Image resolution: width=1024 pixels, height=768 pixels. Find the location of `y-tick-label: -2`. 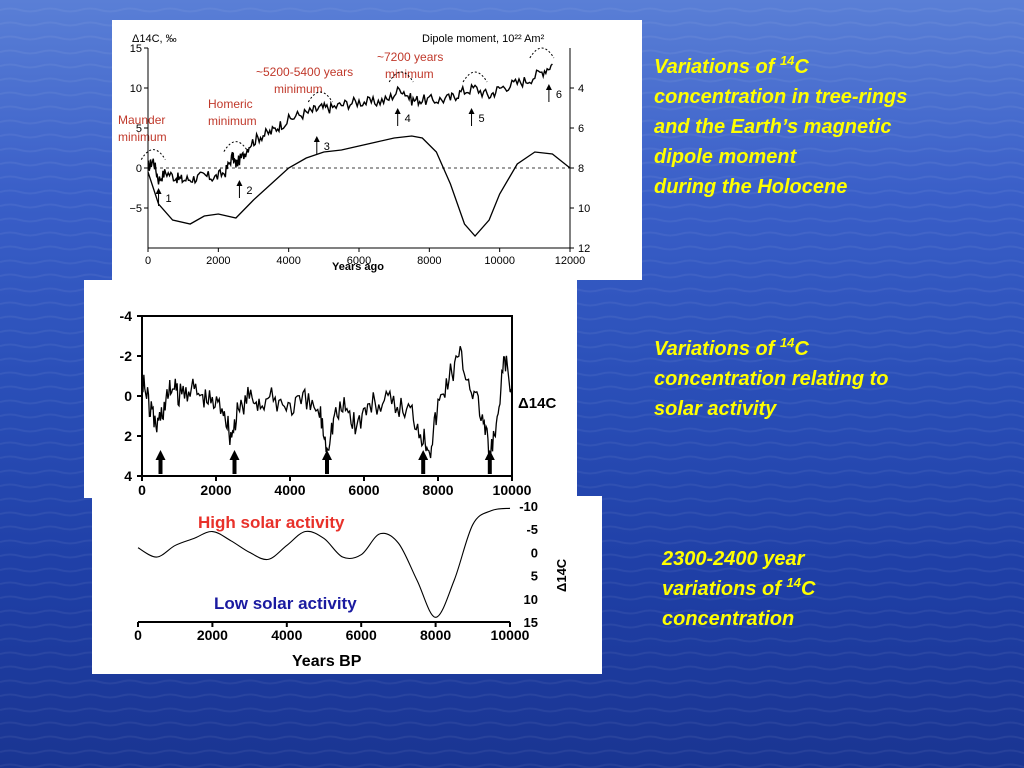

y-tick-label: -2 is located at coordinates (126, 356).